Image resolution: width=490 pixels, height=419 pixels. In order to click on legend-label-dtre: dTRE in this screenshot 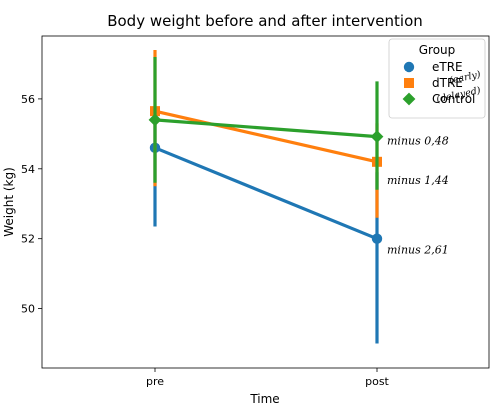, I will do `click(447, 83)`.